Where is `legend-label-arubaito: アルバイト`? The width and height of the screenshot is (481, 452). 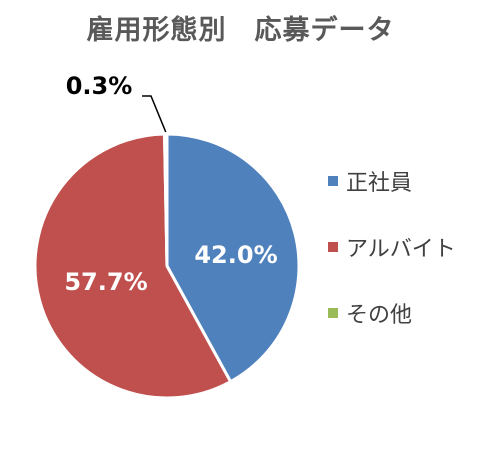 legend-label-arubaito: アルバイト is located at coordinates (401, 249).